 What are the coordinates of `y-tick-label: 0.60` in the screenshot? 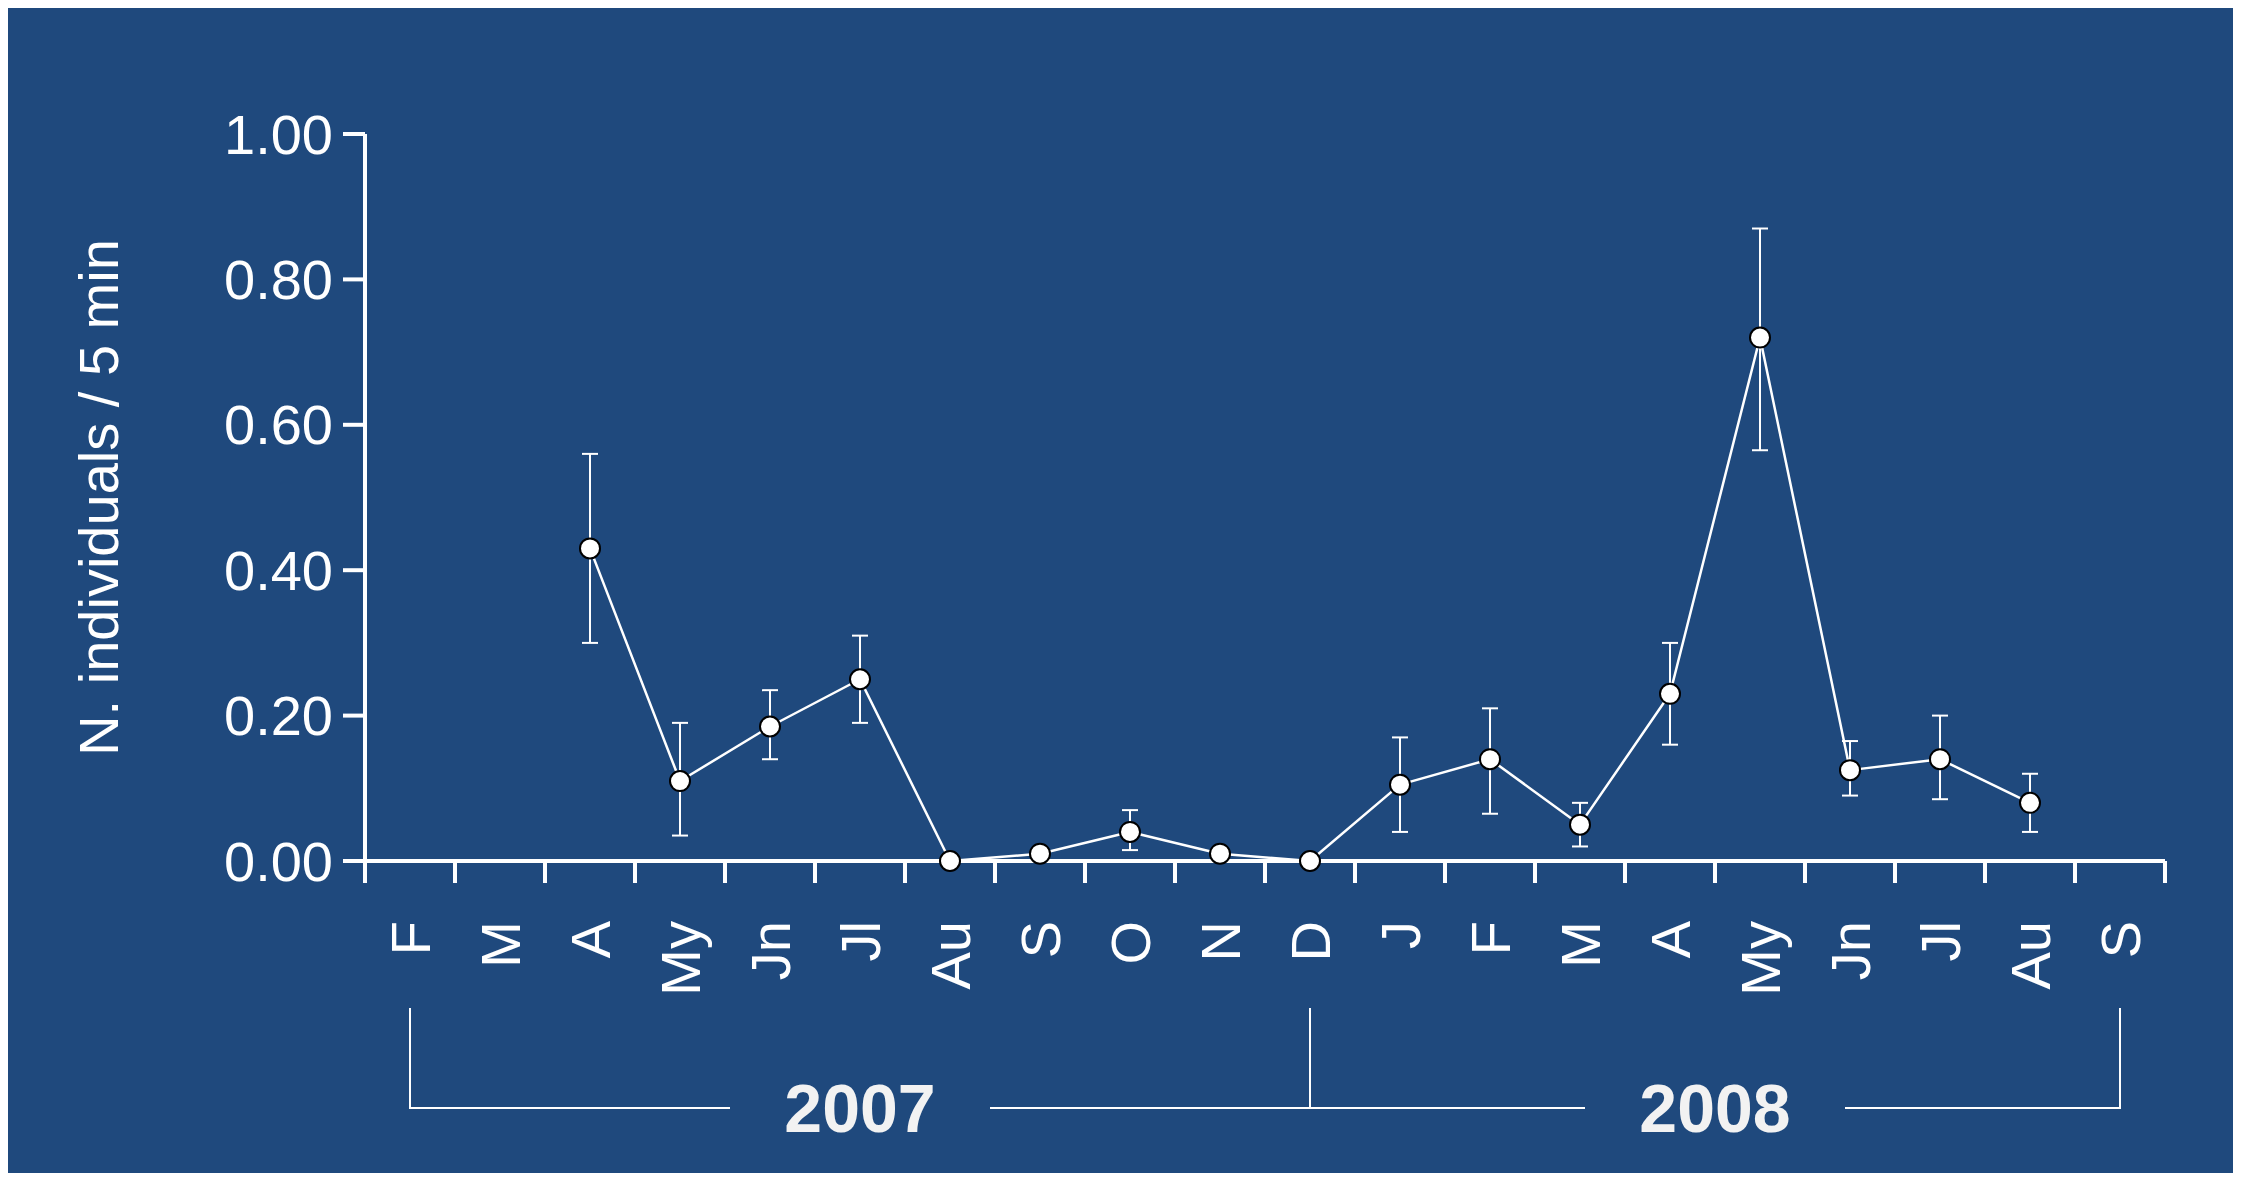 It's located at (278, 425).